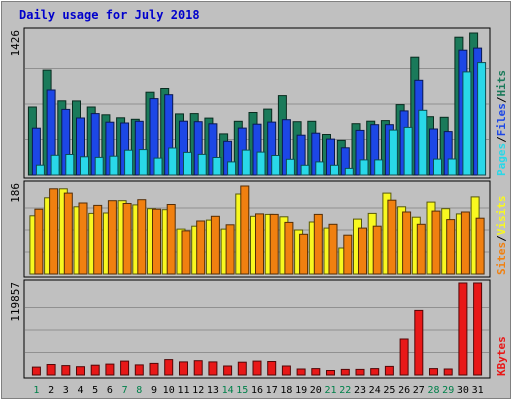 This screenshot has height=400, width=512. I want to click on x-tick-label-day-14: 14, so click(228, 390).